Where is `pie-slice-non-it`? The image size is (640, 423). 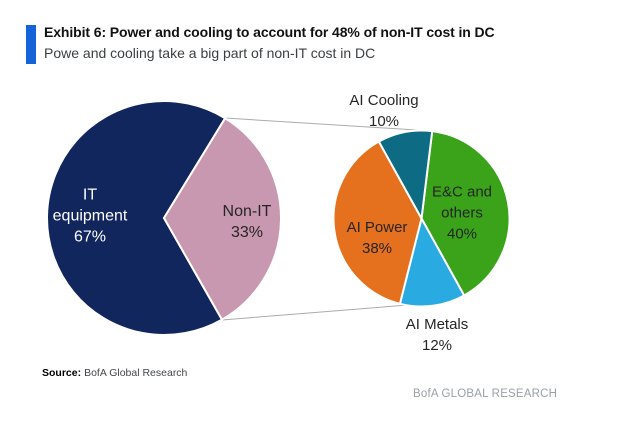
pie-slice-non-it is located at coordinates (222, 218).